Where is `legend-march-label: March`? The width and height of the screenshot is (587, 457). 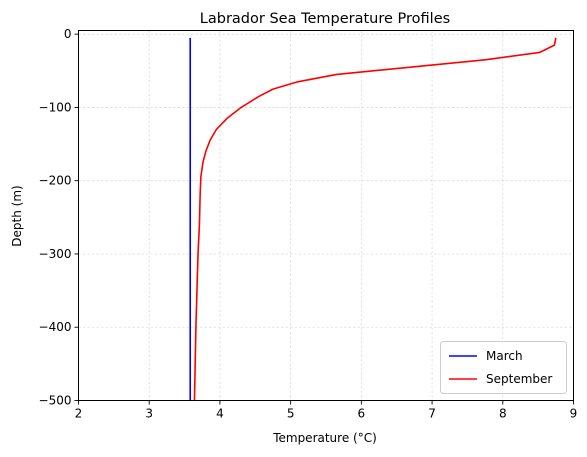
legend-march-label: March is located at coordinates (504, 356).